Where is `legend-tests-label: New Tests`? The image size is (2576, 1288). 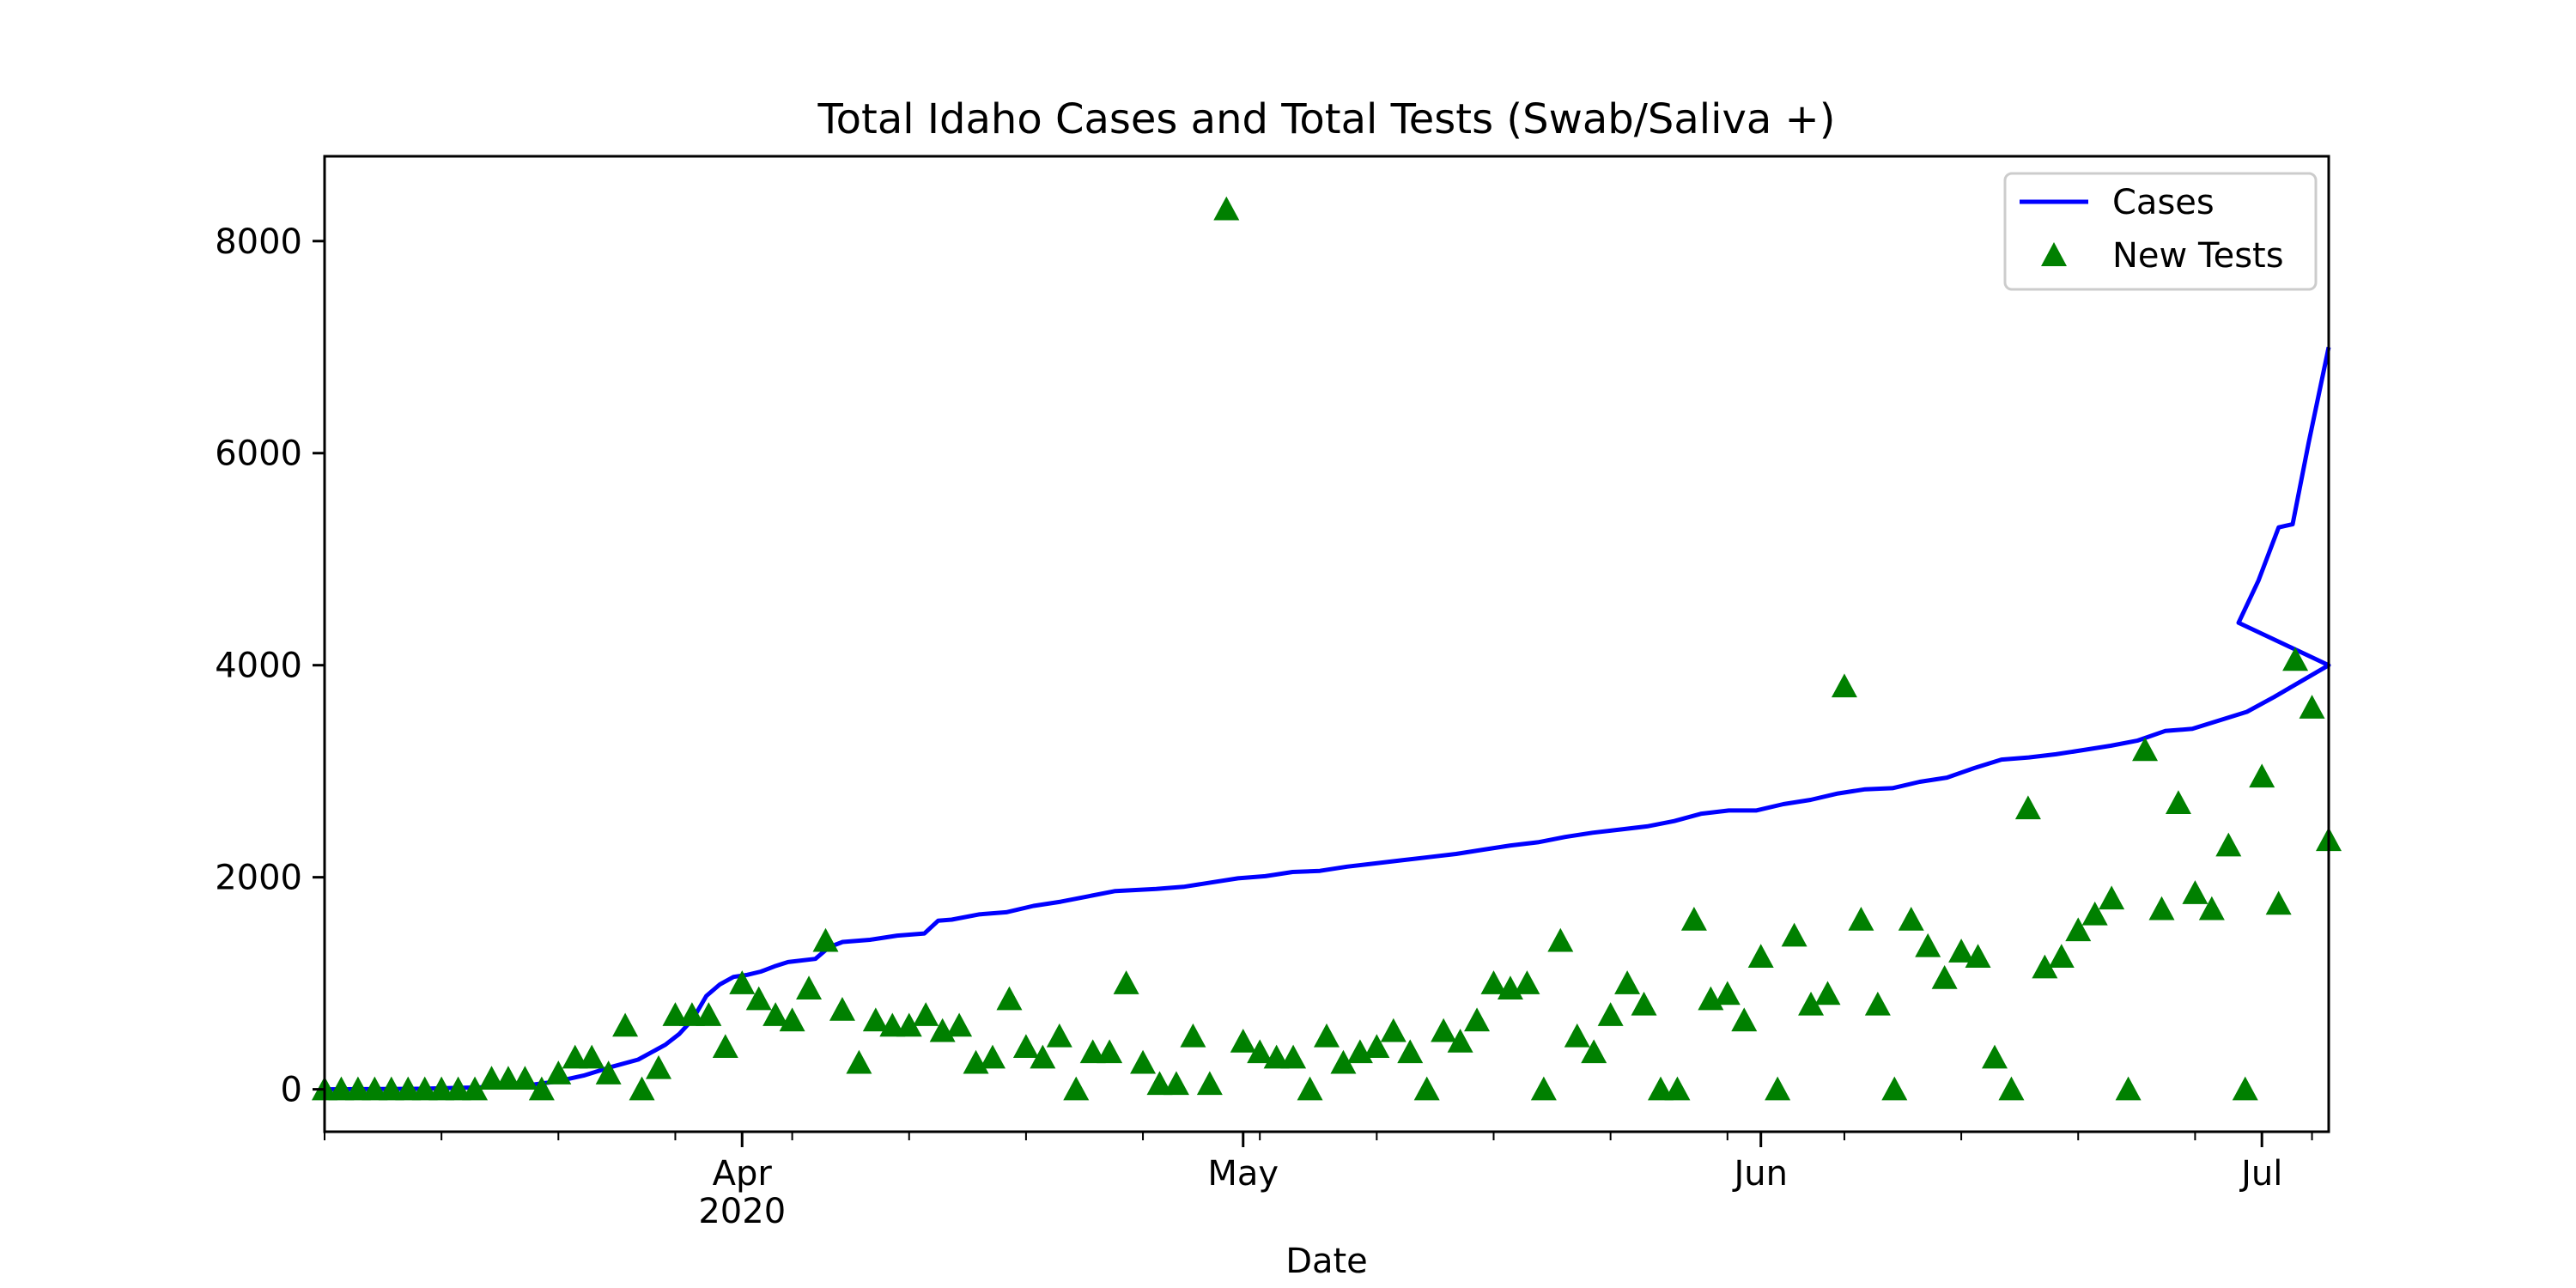
legend-tests-label: New Tests is located at coordinates (2198, 256).